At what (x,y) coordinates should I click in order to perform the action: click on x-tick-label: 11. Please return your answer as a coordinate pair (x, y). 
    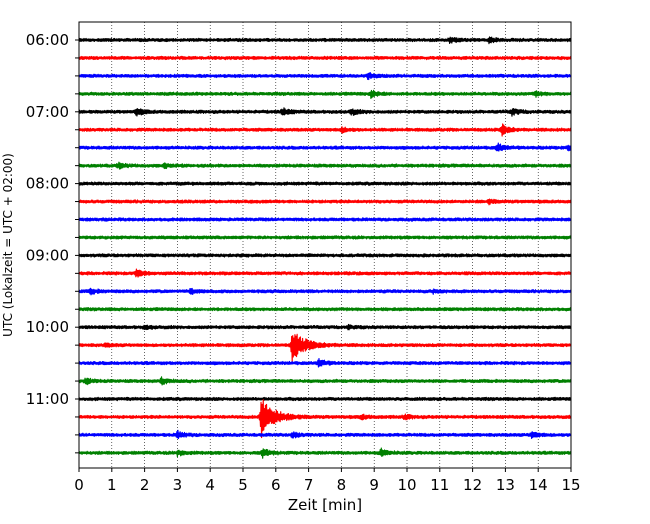
    Looking at the image, I should click on (439, 485).